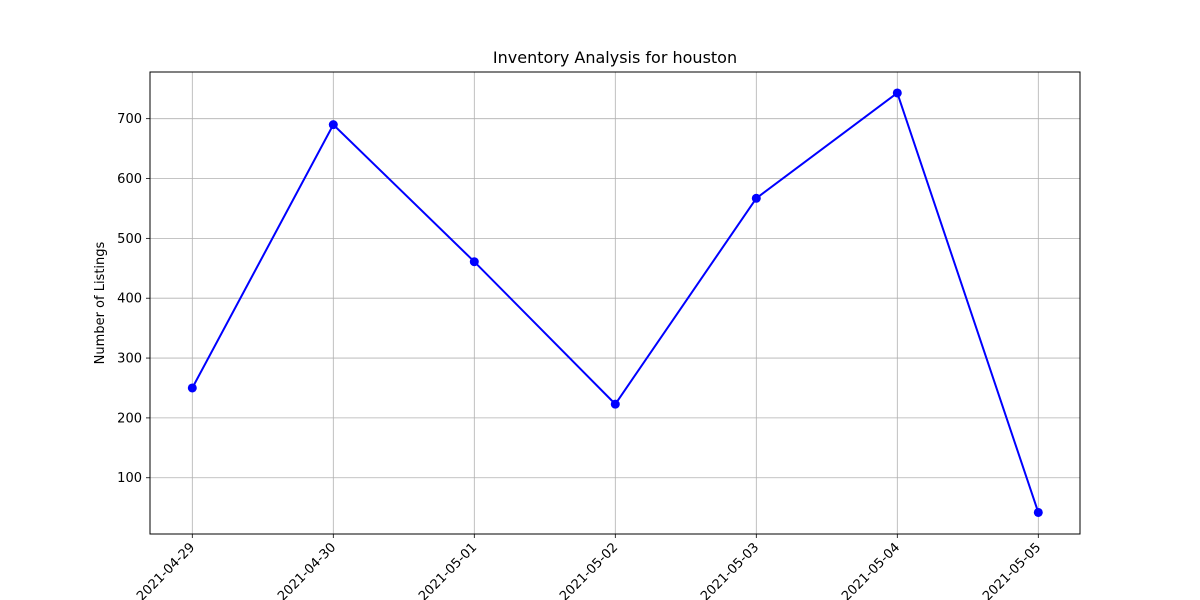 Image resolution: width=1200 pixels, height=600 pixels. What do you see at coordinates (1012, 570) in the screenshot?
I see `x-tick-label: 2021-05-05` at bounding box center [1012, 570].